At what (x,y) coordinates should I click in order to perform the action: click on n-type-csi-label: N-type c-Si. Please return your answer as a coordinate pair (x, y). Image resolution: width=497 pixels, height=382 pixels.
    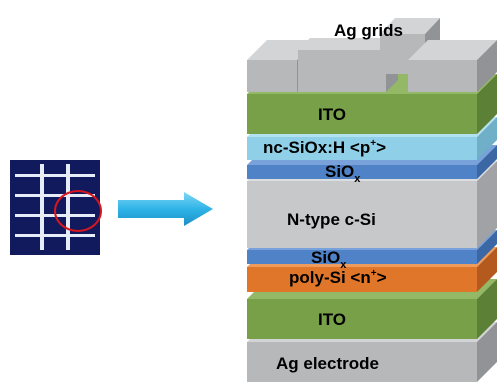
    Looking at the image, I should click on (331, 219).